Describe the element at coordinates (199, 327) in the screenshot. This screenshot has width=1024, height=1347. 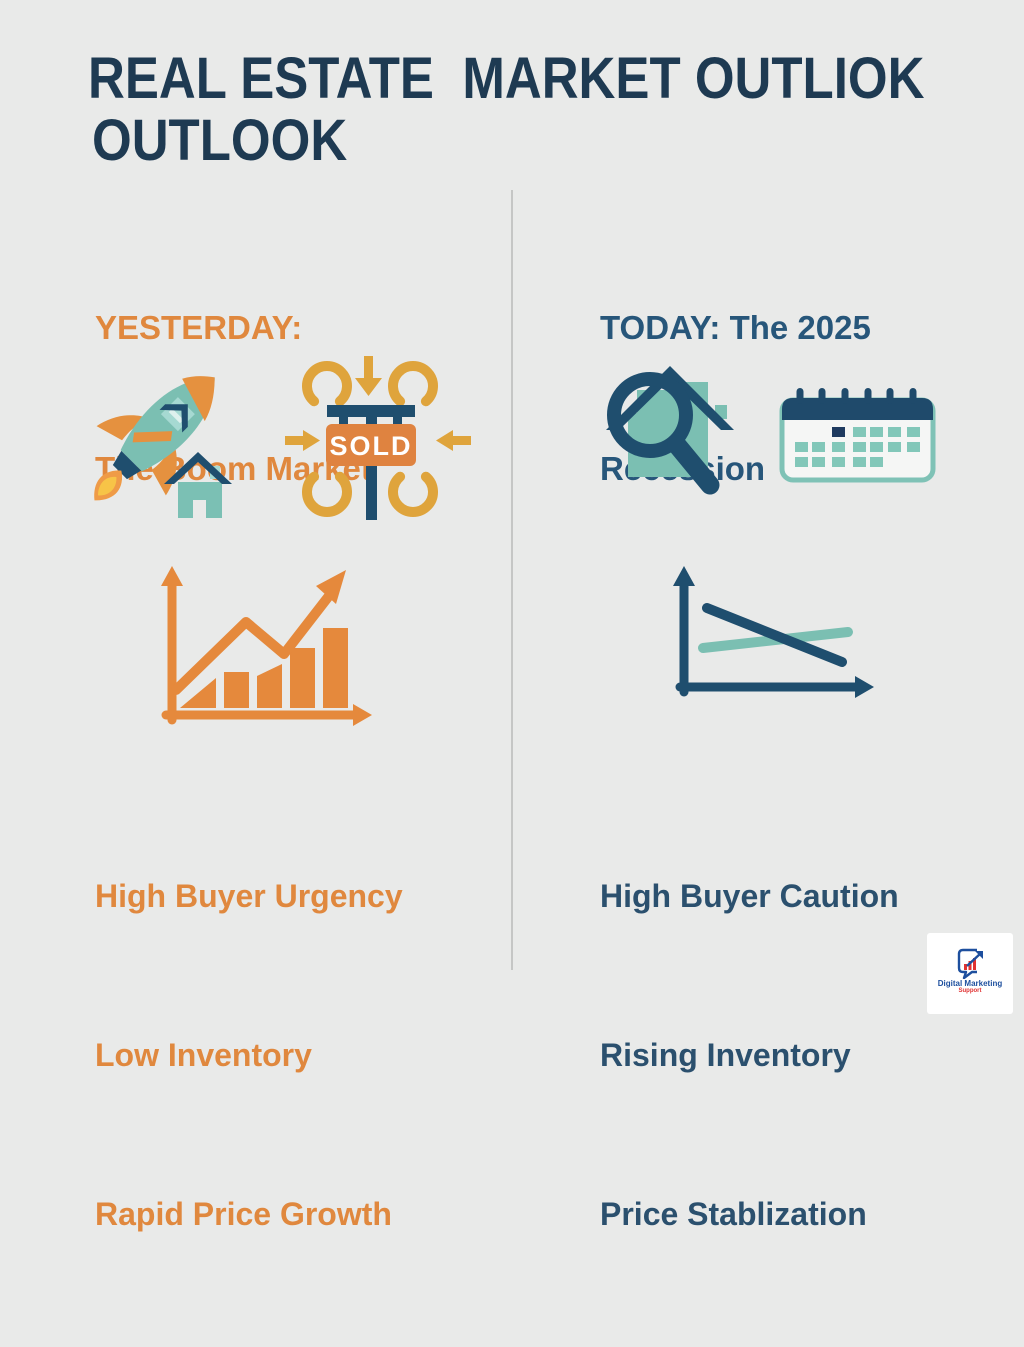
I see `yesterday-heading-line1: YESTERDAY:` at that location.